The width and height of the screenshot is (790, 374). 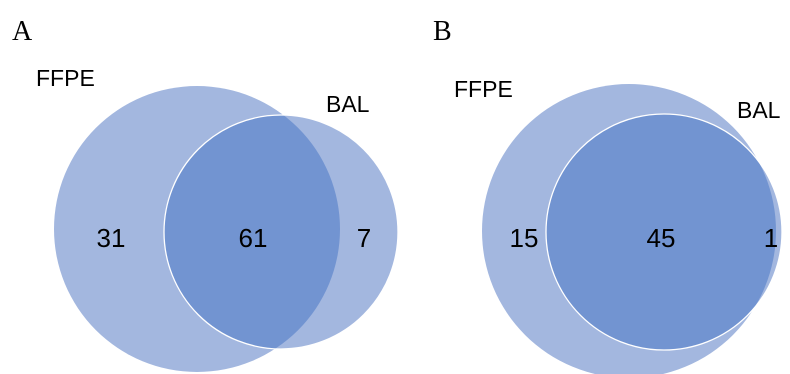 What do you see at coordinates (661, 238) in the screenshot?
I see `panel-b-shared-count: 45` at bounding box center [661, 238].